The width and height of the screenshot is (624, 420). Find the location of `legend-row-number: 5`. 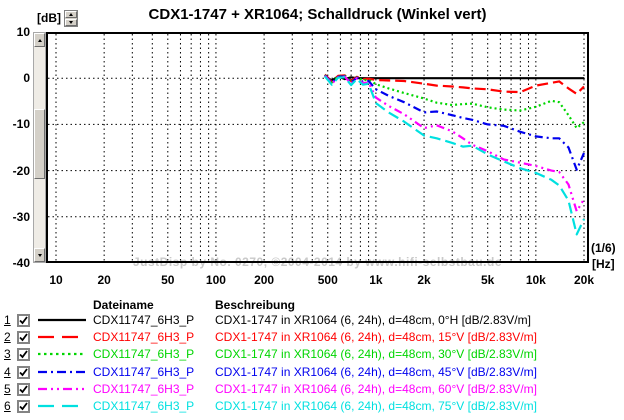

legend-row-number: 5 is located at coordinates (7, 388).